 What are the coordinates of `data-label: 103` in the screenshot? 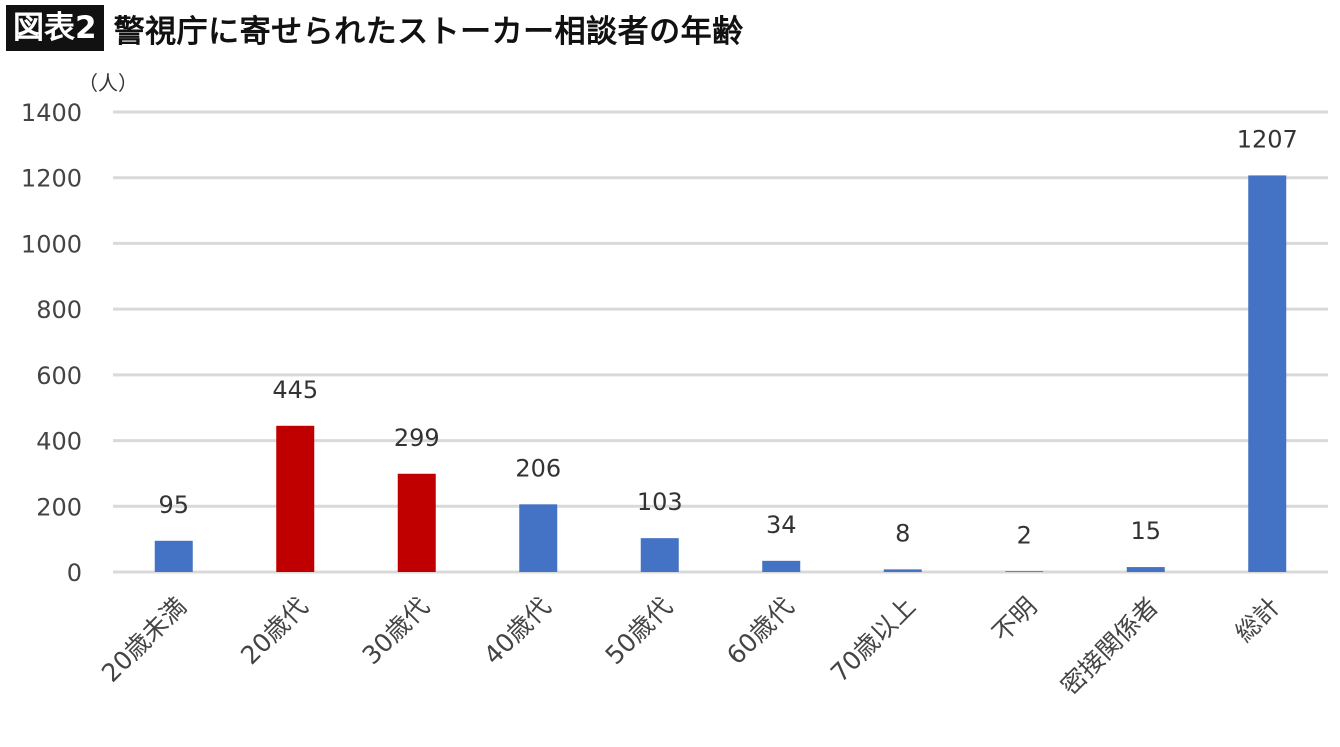 It's located at (660, 502).